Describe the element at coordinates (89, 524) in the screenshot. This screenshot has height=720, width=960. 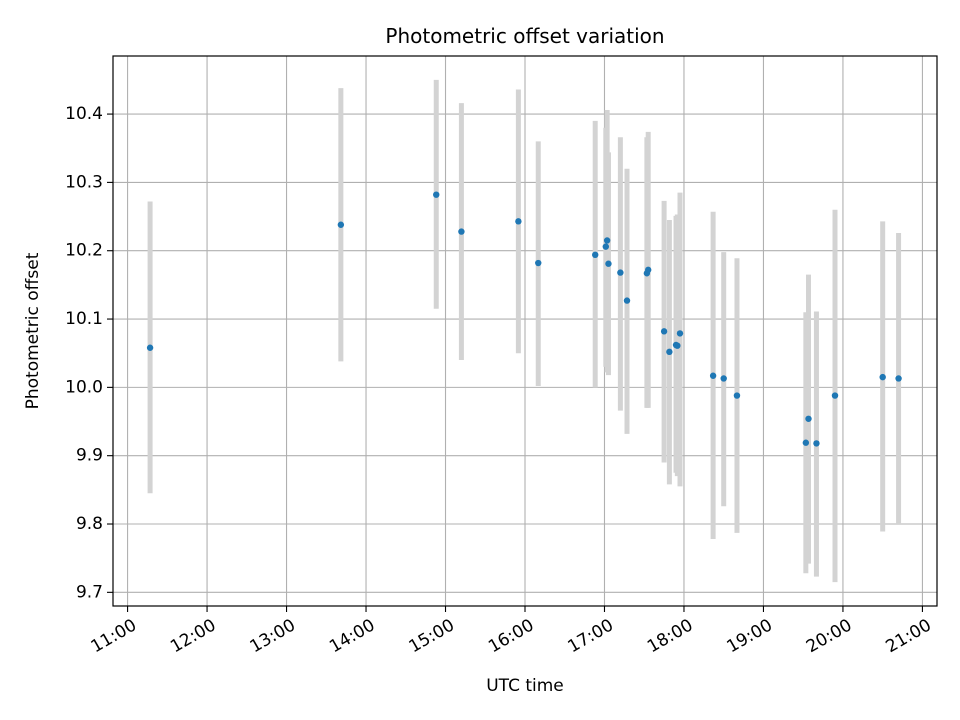
I see `y-tick-label: 9.8` at that location.